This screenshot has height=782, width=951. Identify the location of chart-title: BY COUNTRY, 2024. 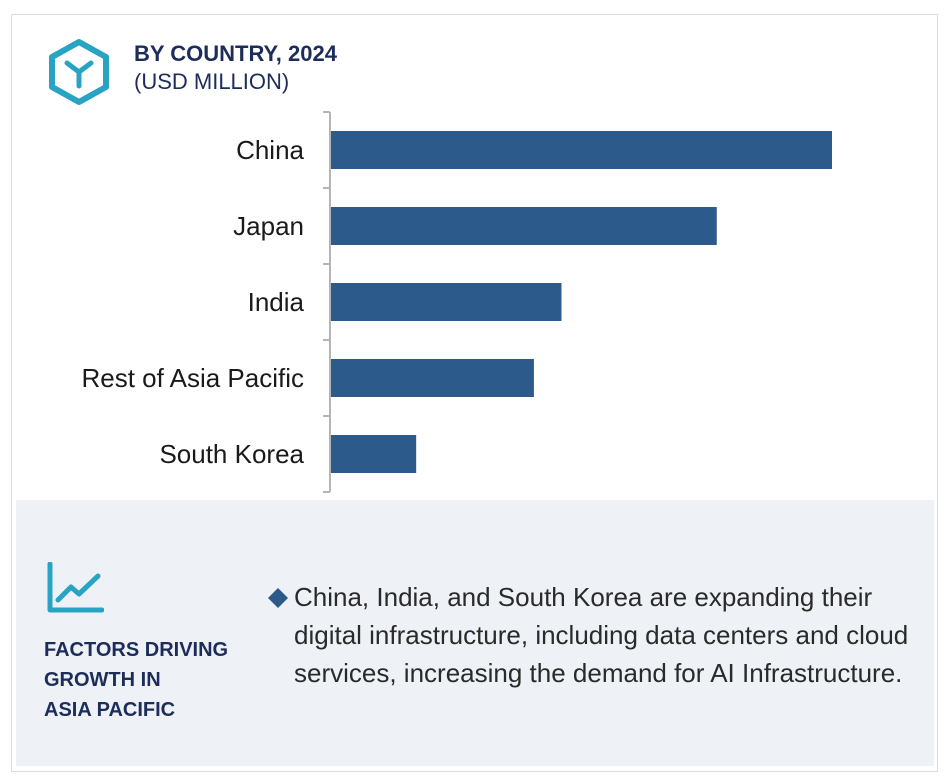
(235, 53).